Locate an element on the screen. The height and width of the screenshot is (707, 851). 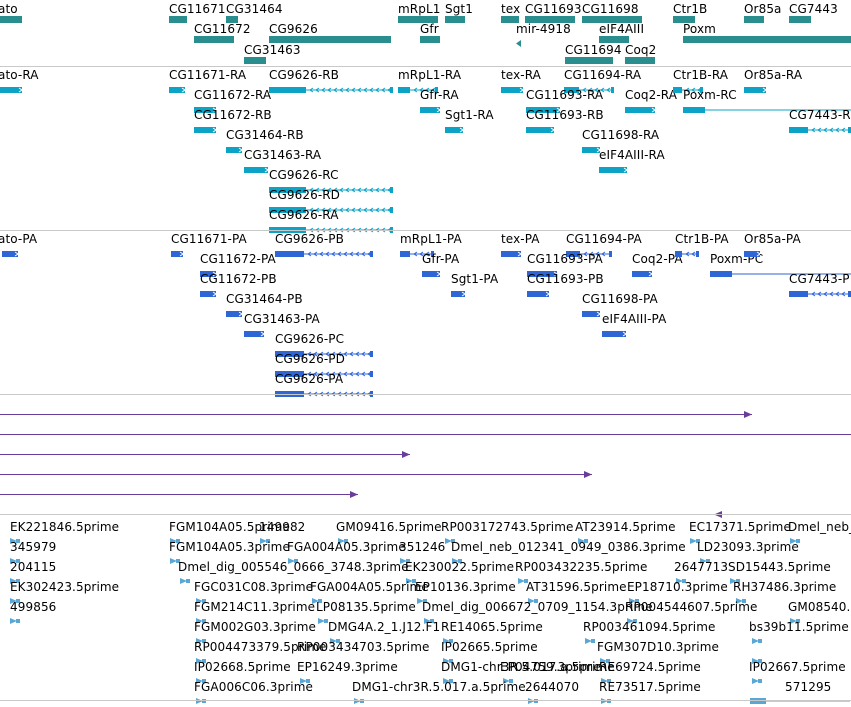
transcripts-feature-cg31464-rb is located at coordinates (234, 147).